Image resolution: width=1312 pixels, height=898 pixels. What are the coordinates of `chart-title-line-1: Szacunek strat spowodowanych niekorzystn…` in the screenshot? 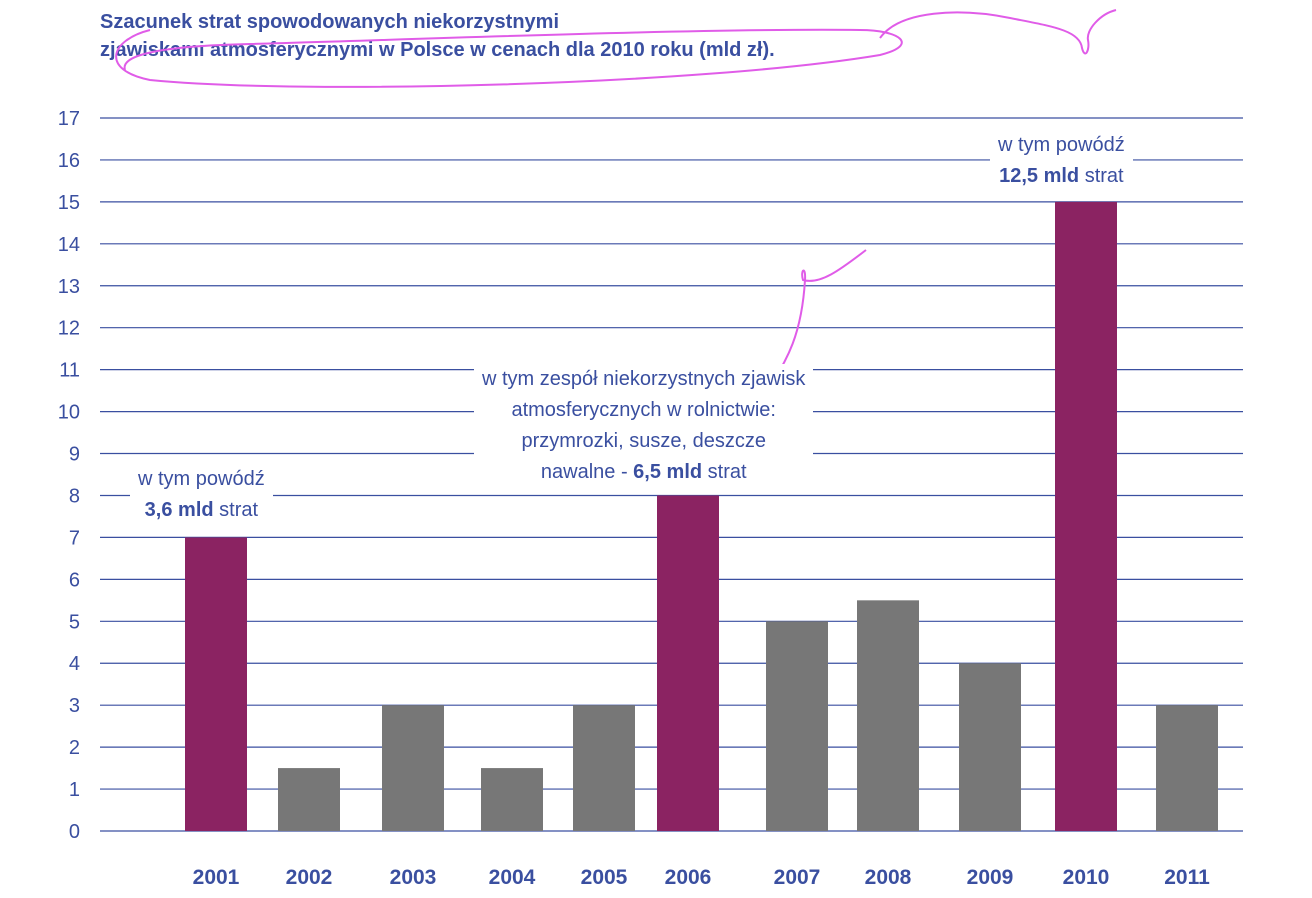 It's located at (330, 22).